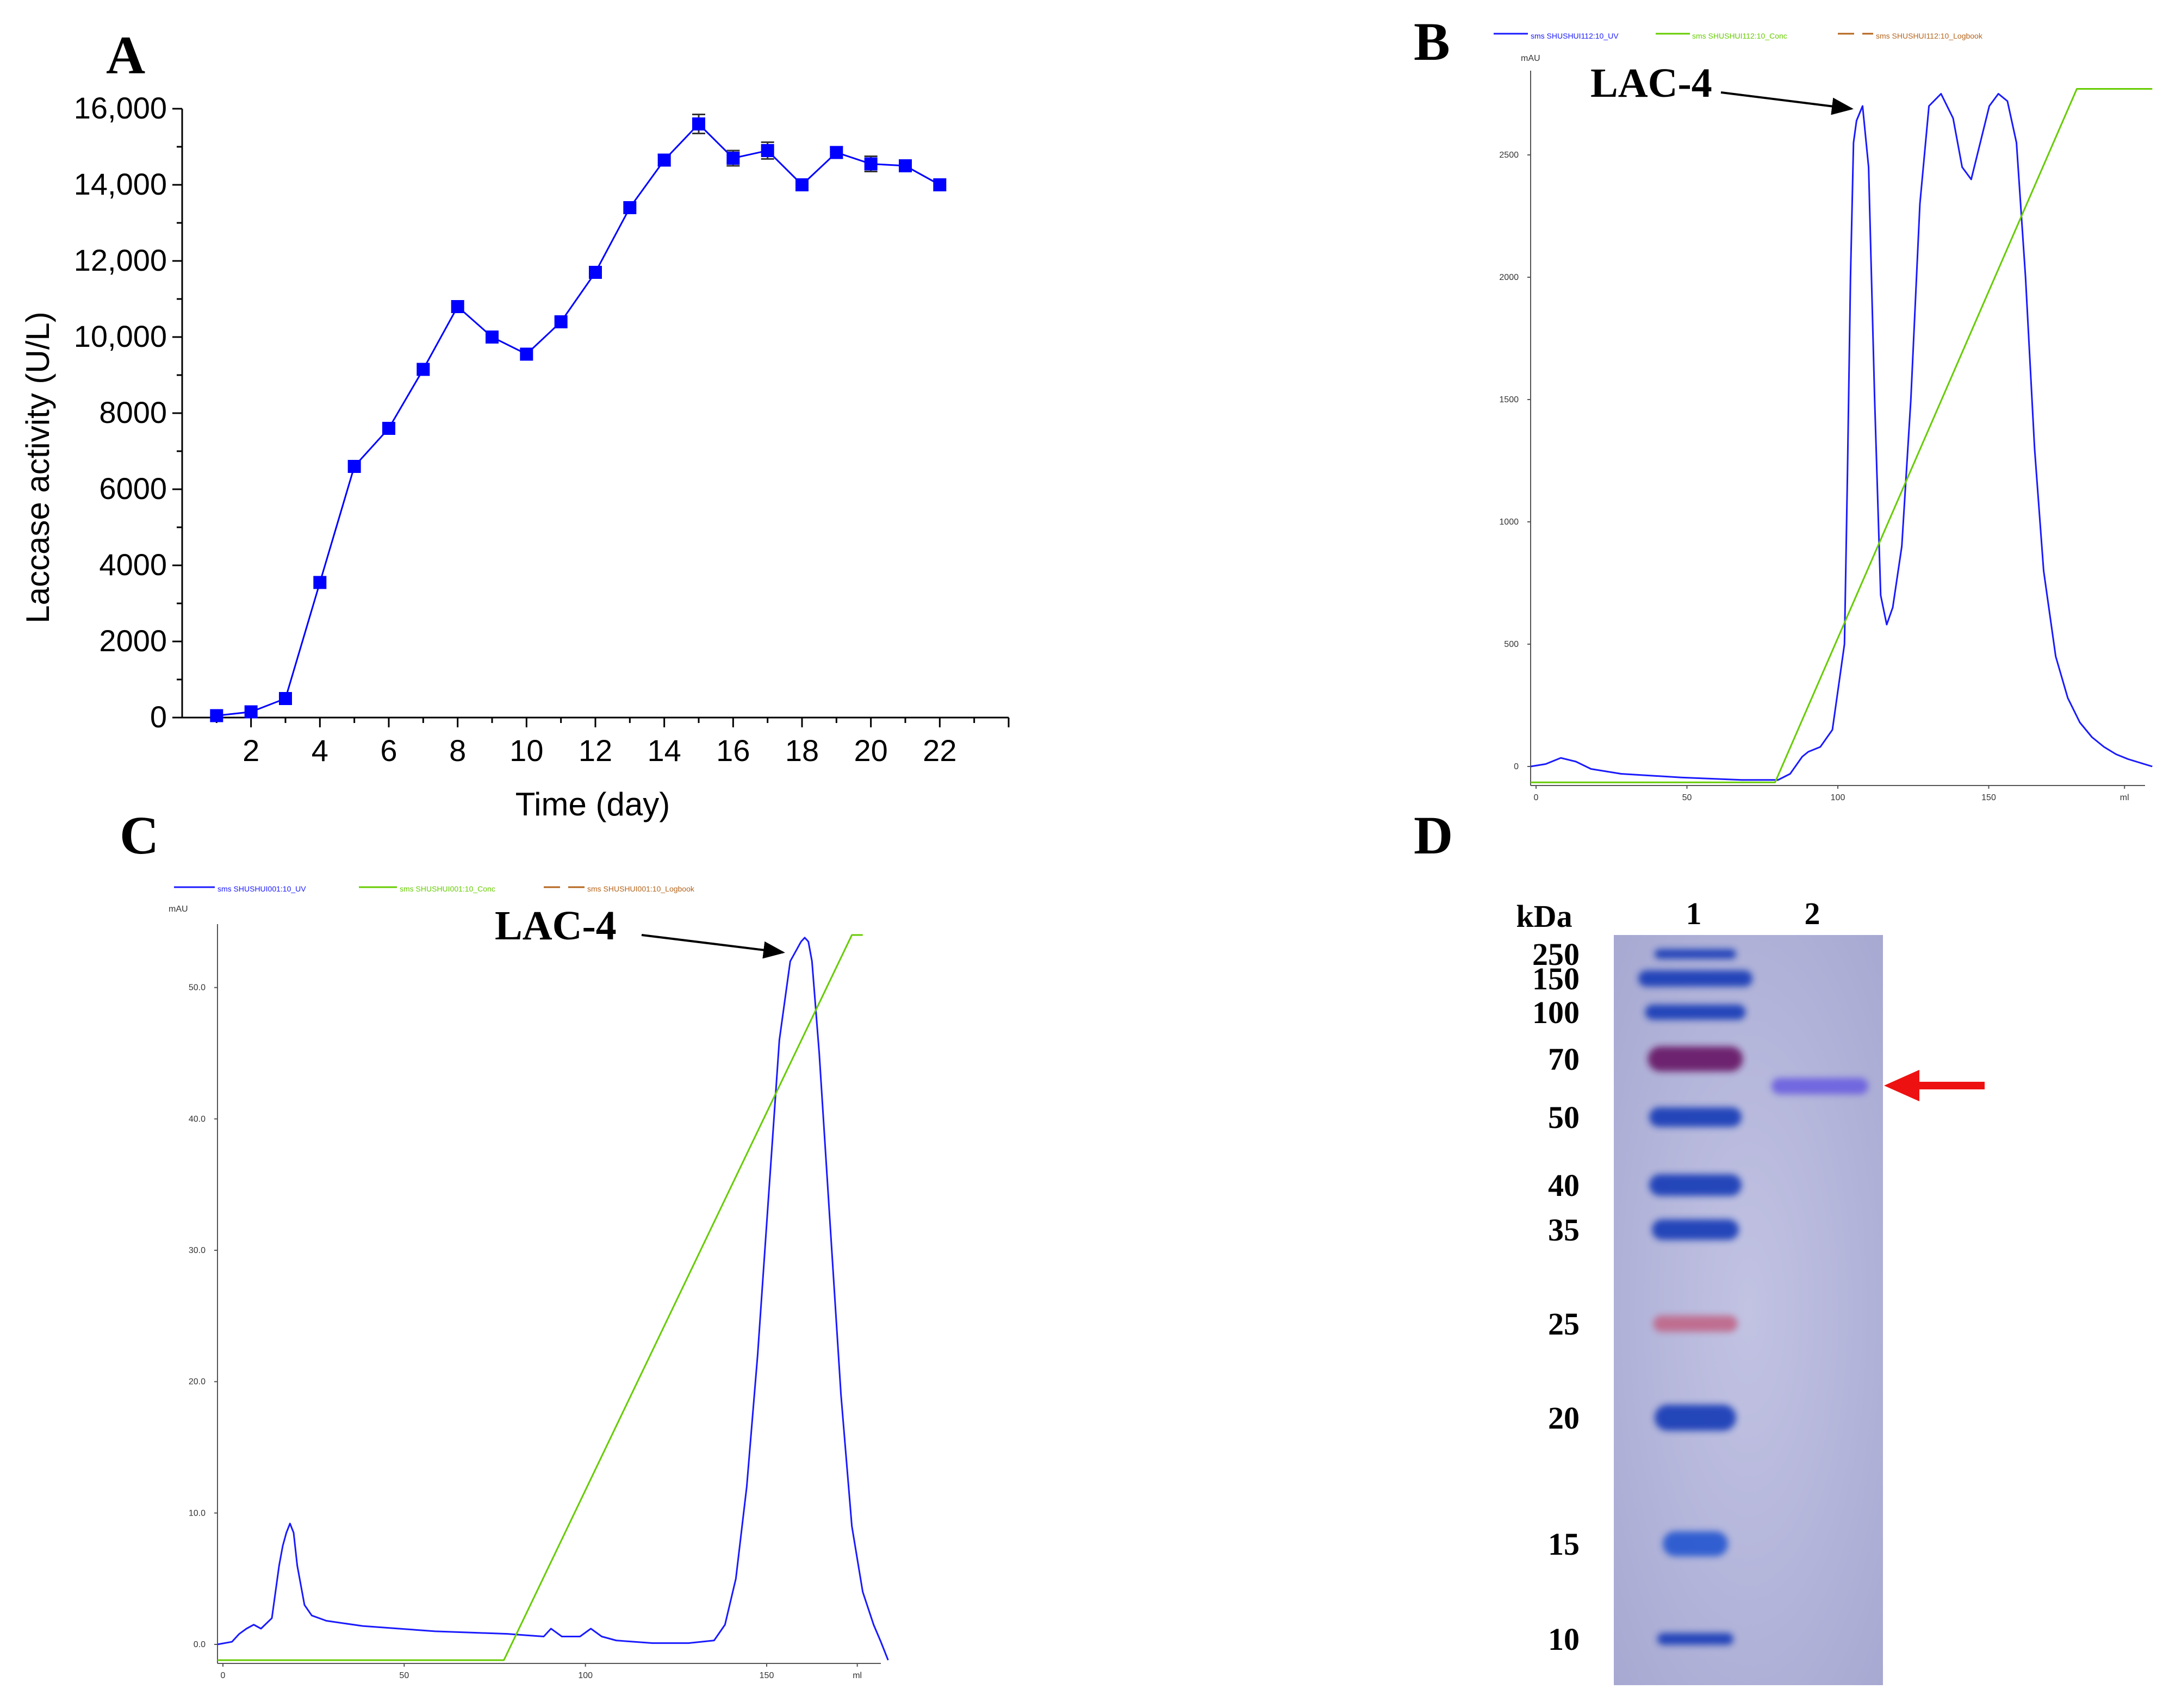 This screenshot has width=2157, height=1708. Describe the element at coordinates (556, 926) in the screenshot. I see `panel-c-peak-label: LAC-4` at that location.